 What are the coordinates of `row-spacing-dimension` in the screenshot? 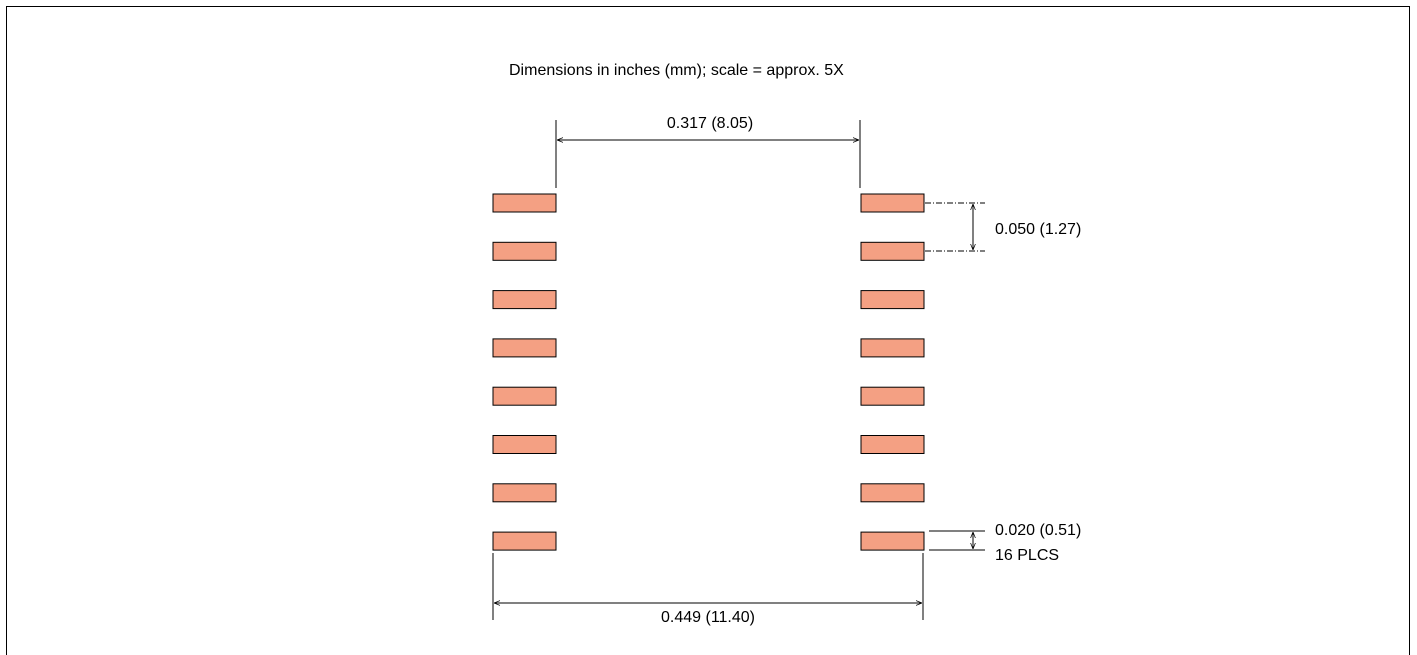 It's located at (708, 154).